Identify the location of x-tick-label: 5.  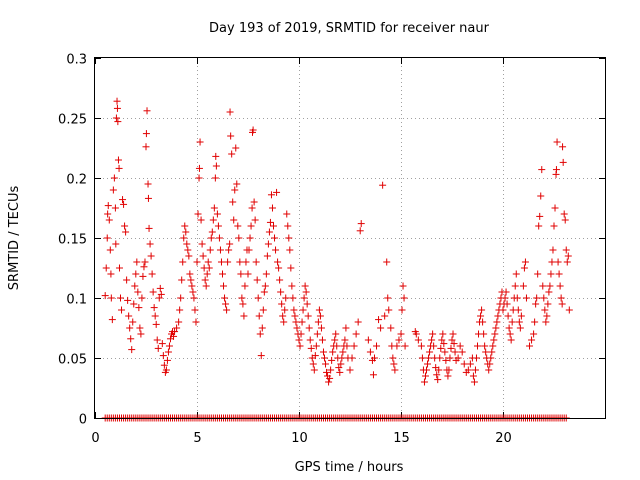
(197, 438).